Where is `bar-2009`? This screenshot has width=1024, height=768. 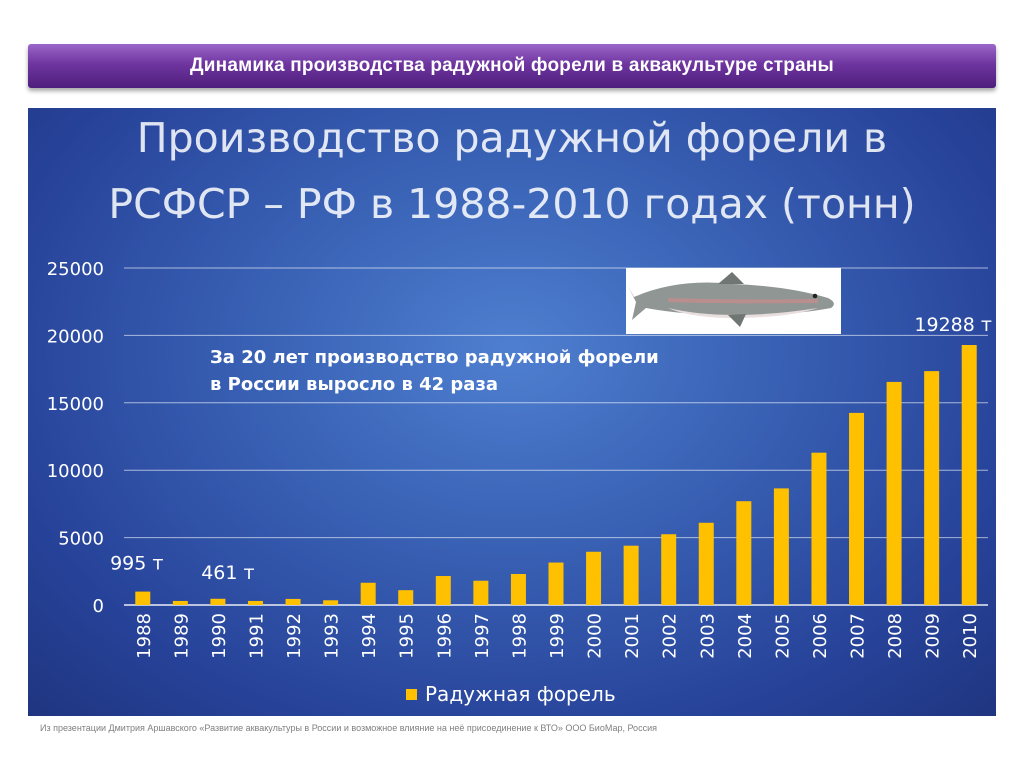
bar-2009 is located at coordinates (932, 488).